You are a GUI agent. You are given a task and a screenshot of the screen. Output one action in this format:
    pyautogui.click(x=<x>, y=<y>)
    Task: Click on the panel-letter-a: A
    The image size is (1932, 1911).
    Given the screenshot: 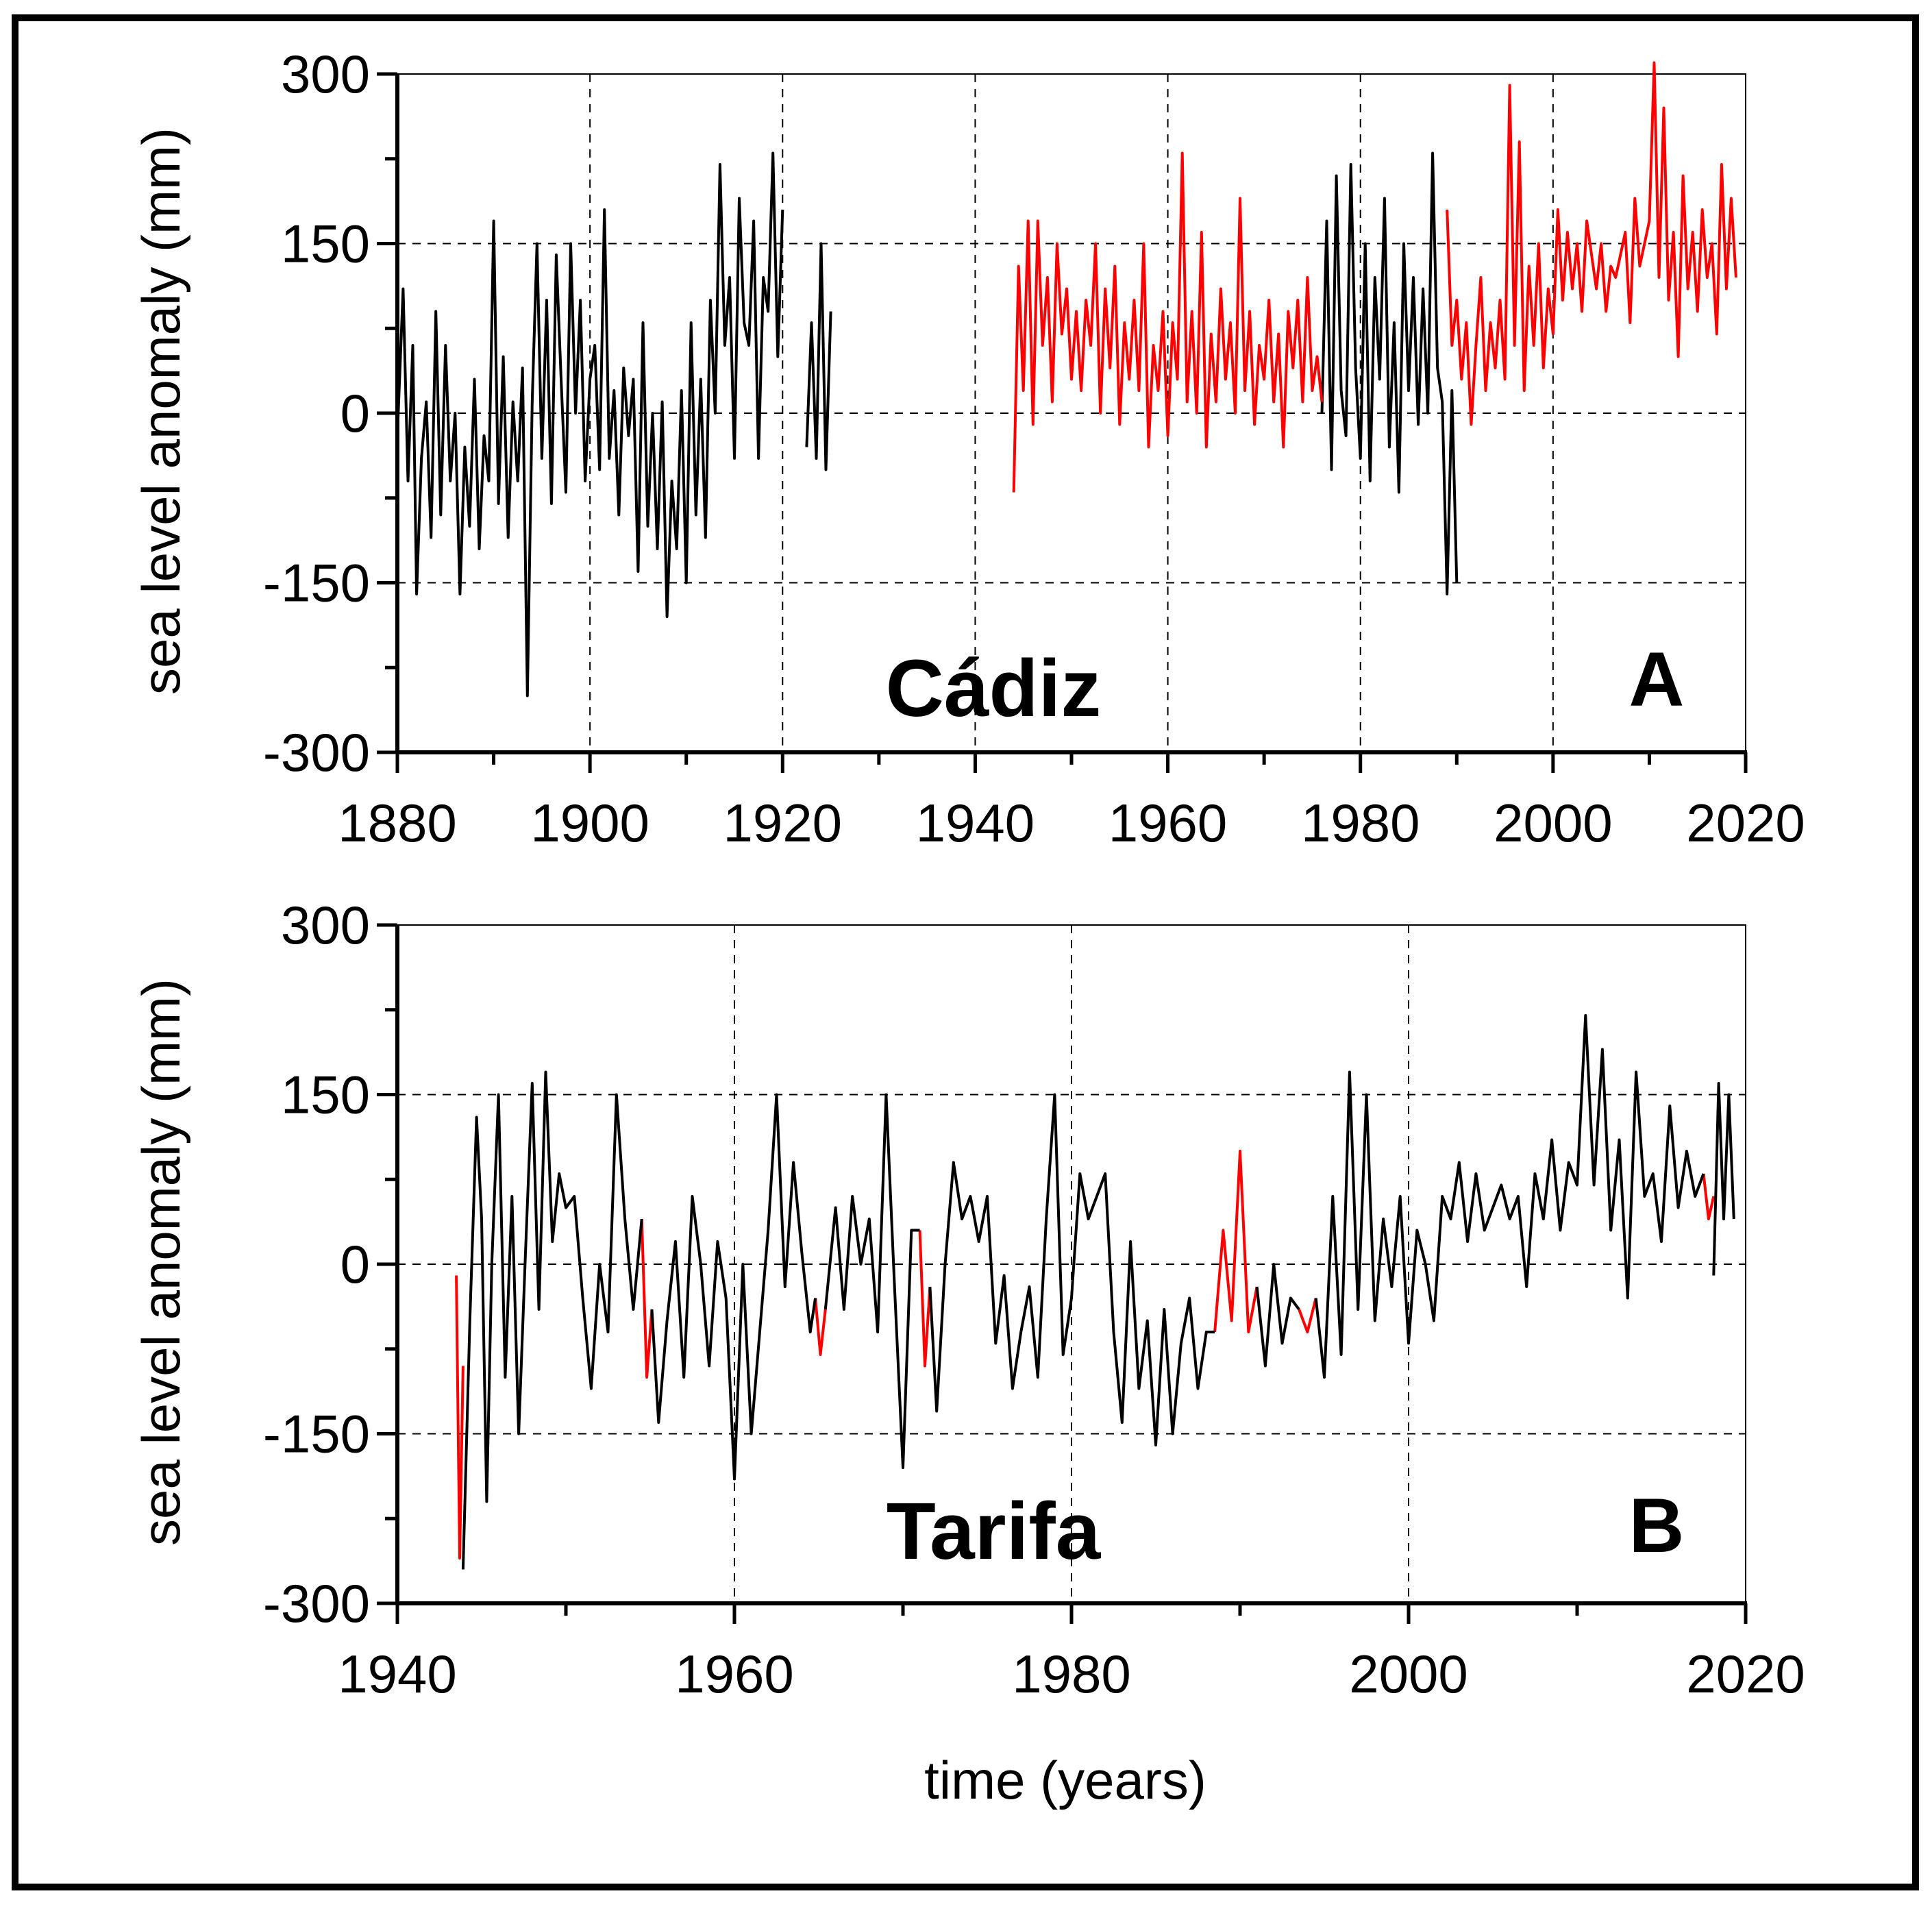 What is the action you would take?
    pyautogui.click(x=1657, y=679)
    